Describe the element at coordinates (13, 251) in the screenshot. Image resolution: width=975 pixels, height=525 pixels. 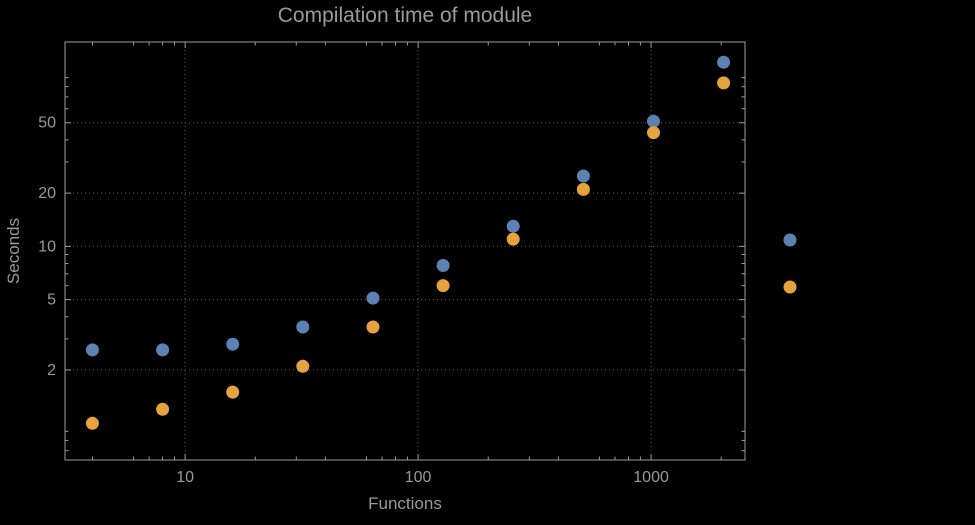
I see `y-axis-label: Seconds` at that location.